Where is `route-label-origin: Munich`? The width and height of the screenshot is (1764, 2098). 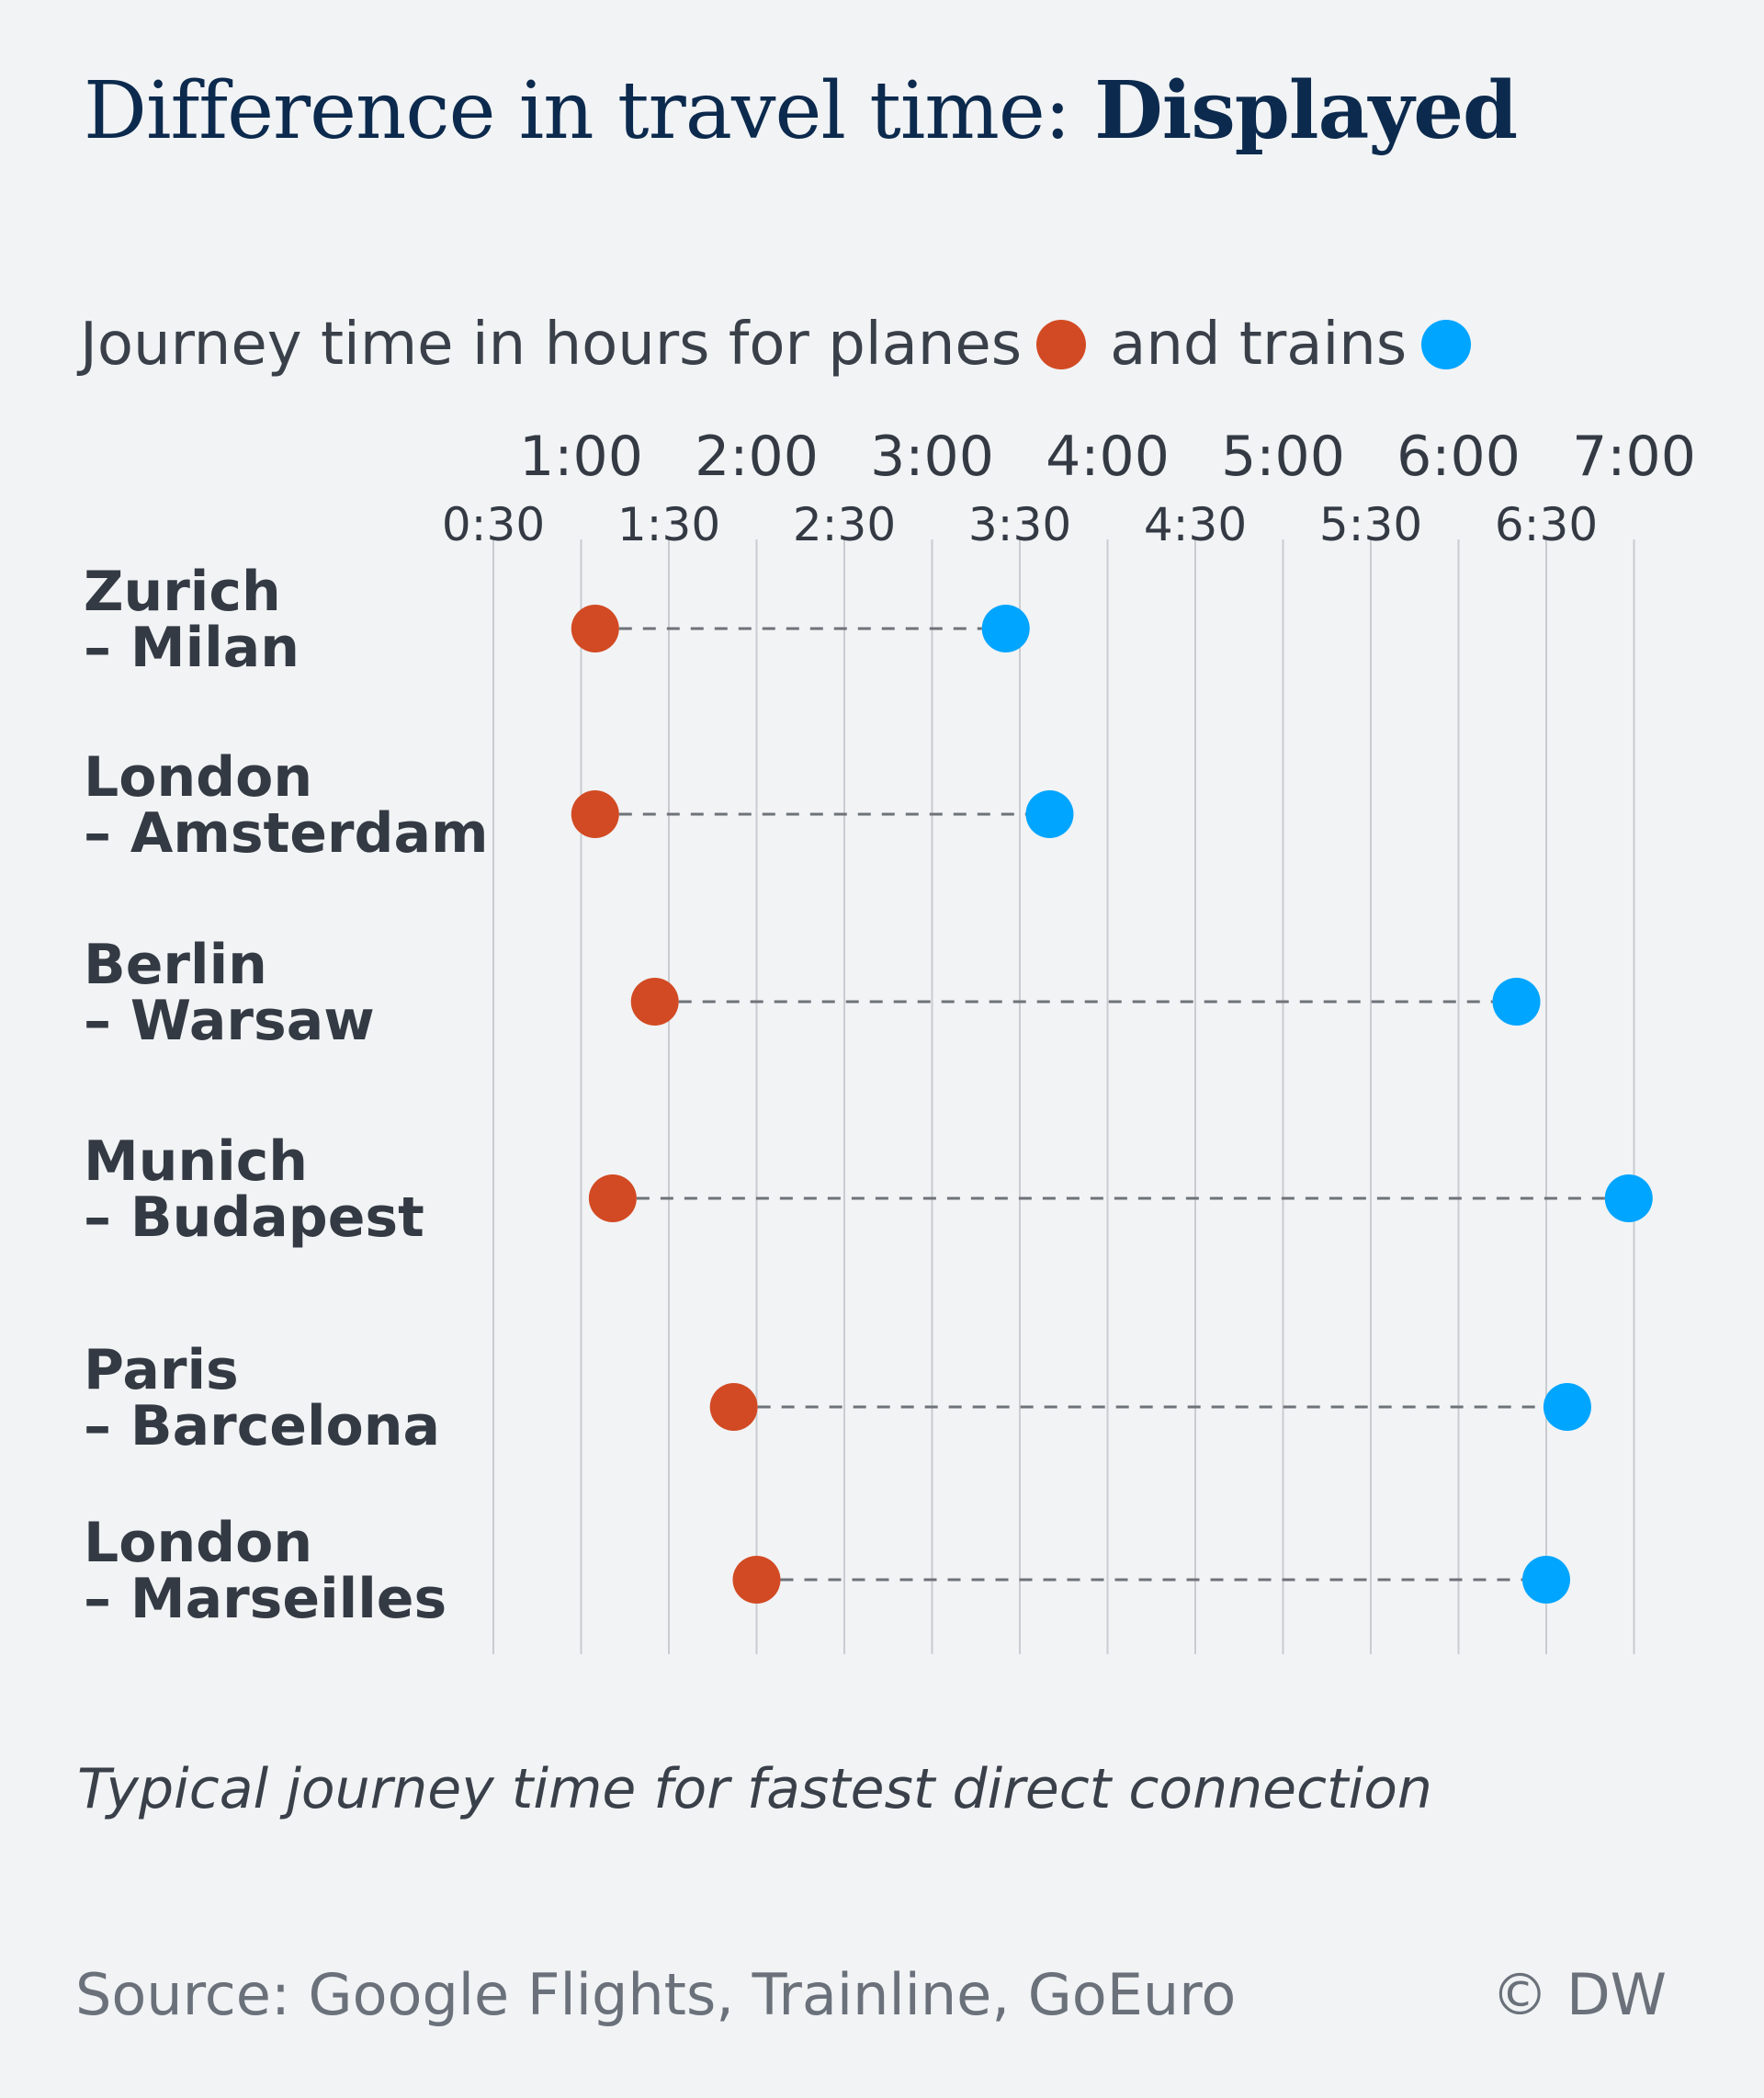 route-label-origin: Munich is located at coordinates (196, 1161).